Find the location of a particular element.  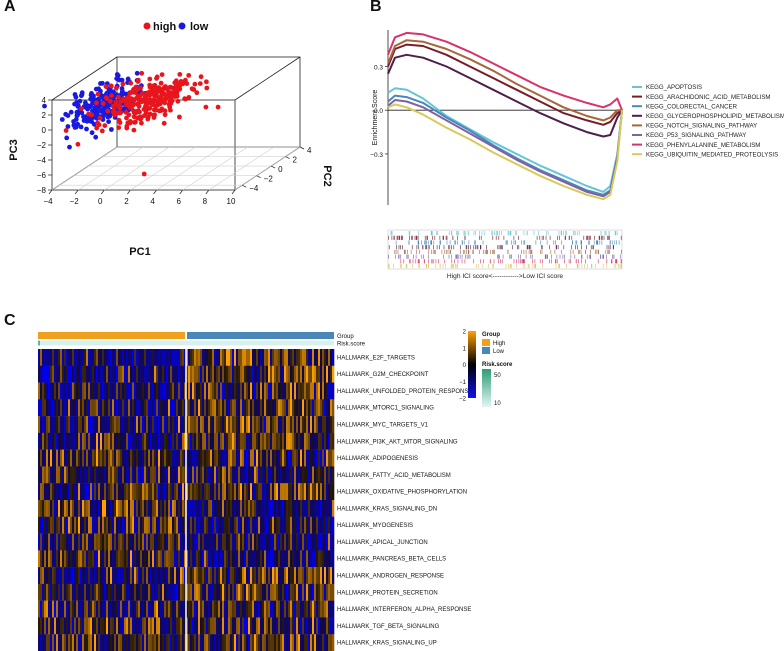

legend-group-low-label: Low is located at coordinates (499, 352).